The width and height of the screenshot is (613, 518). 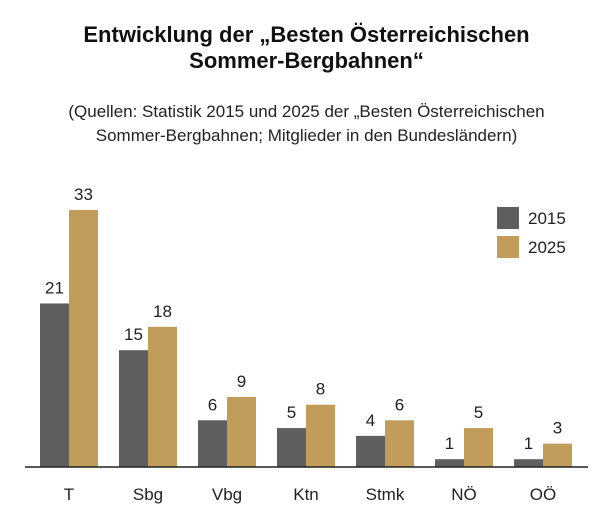 I want to click on bar-2025-NÖ, so click(x=478, y=447).